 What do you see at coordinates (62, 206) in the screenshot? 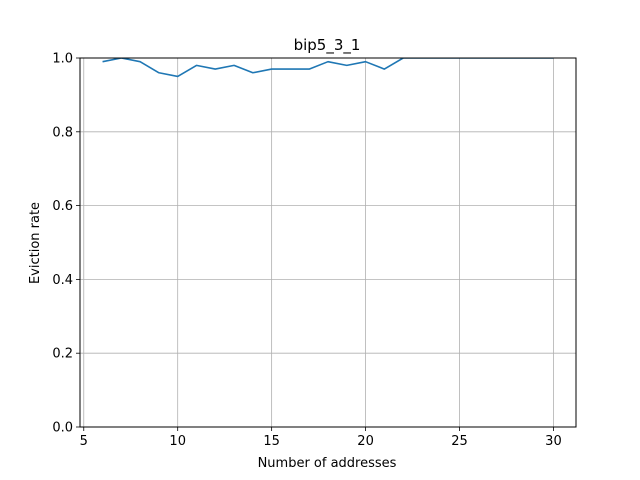
I see `y-tick-label: 0.6` at bounding box center [62, 206].